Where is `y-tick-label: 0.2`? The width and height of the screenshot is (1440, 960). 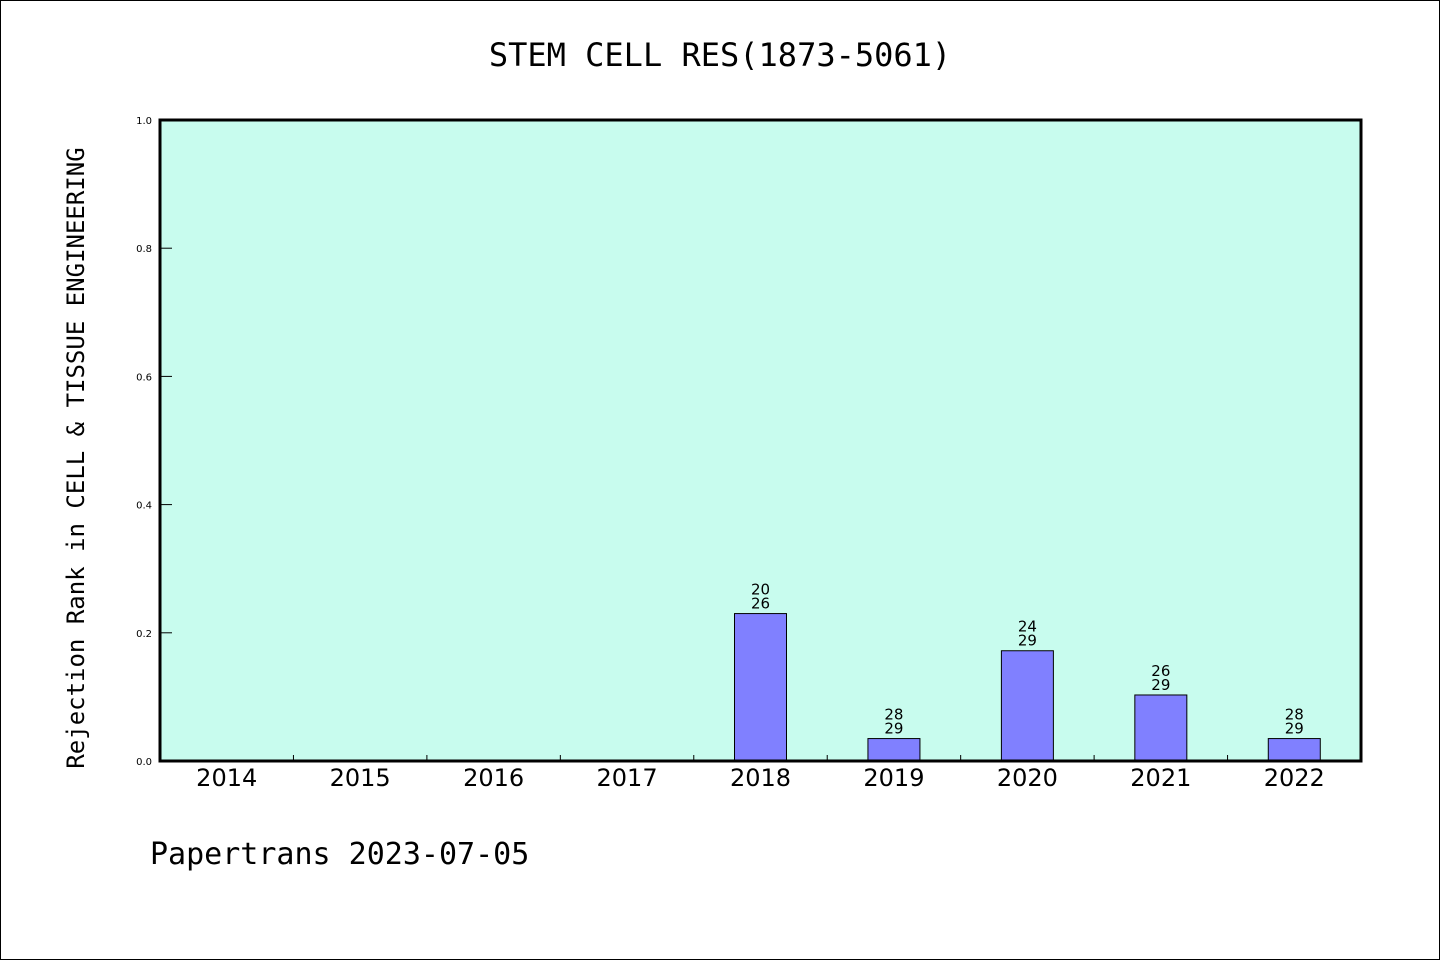
y-tick-label: 0.2 is located at coordinates (144, 634).